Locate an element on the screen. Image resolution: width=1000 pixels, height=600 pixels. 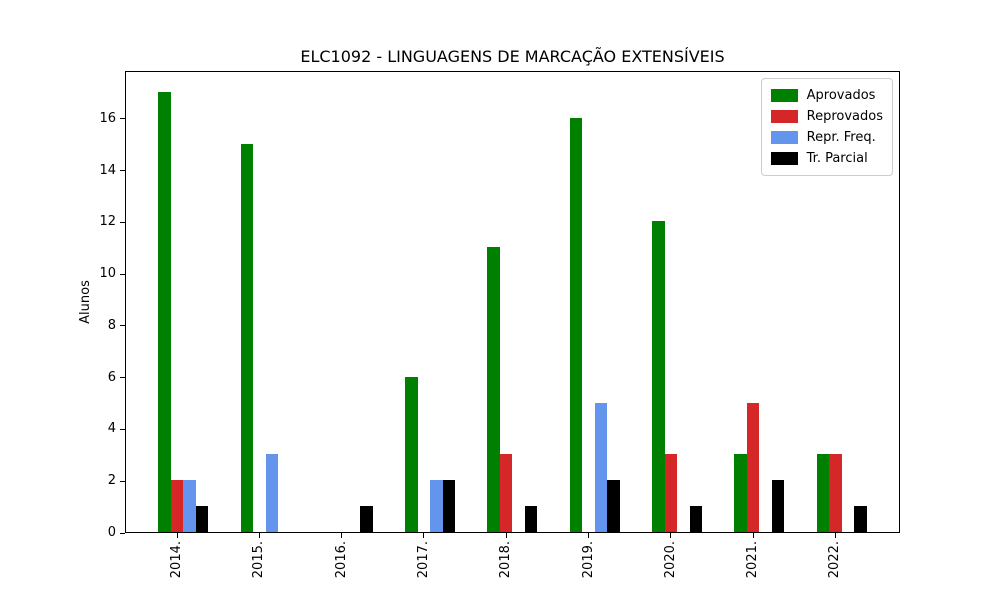
y-tick-label: 14 is located at coordinates (107, 170).